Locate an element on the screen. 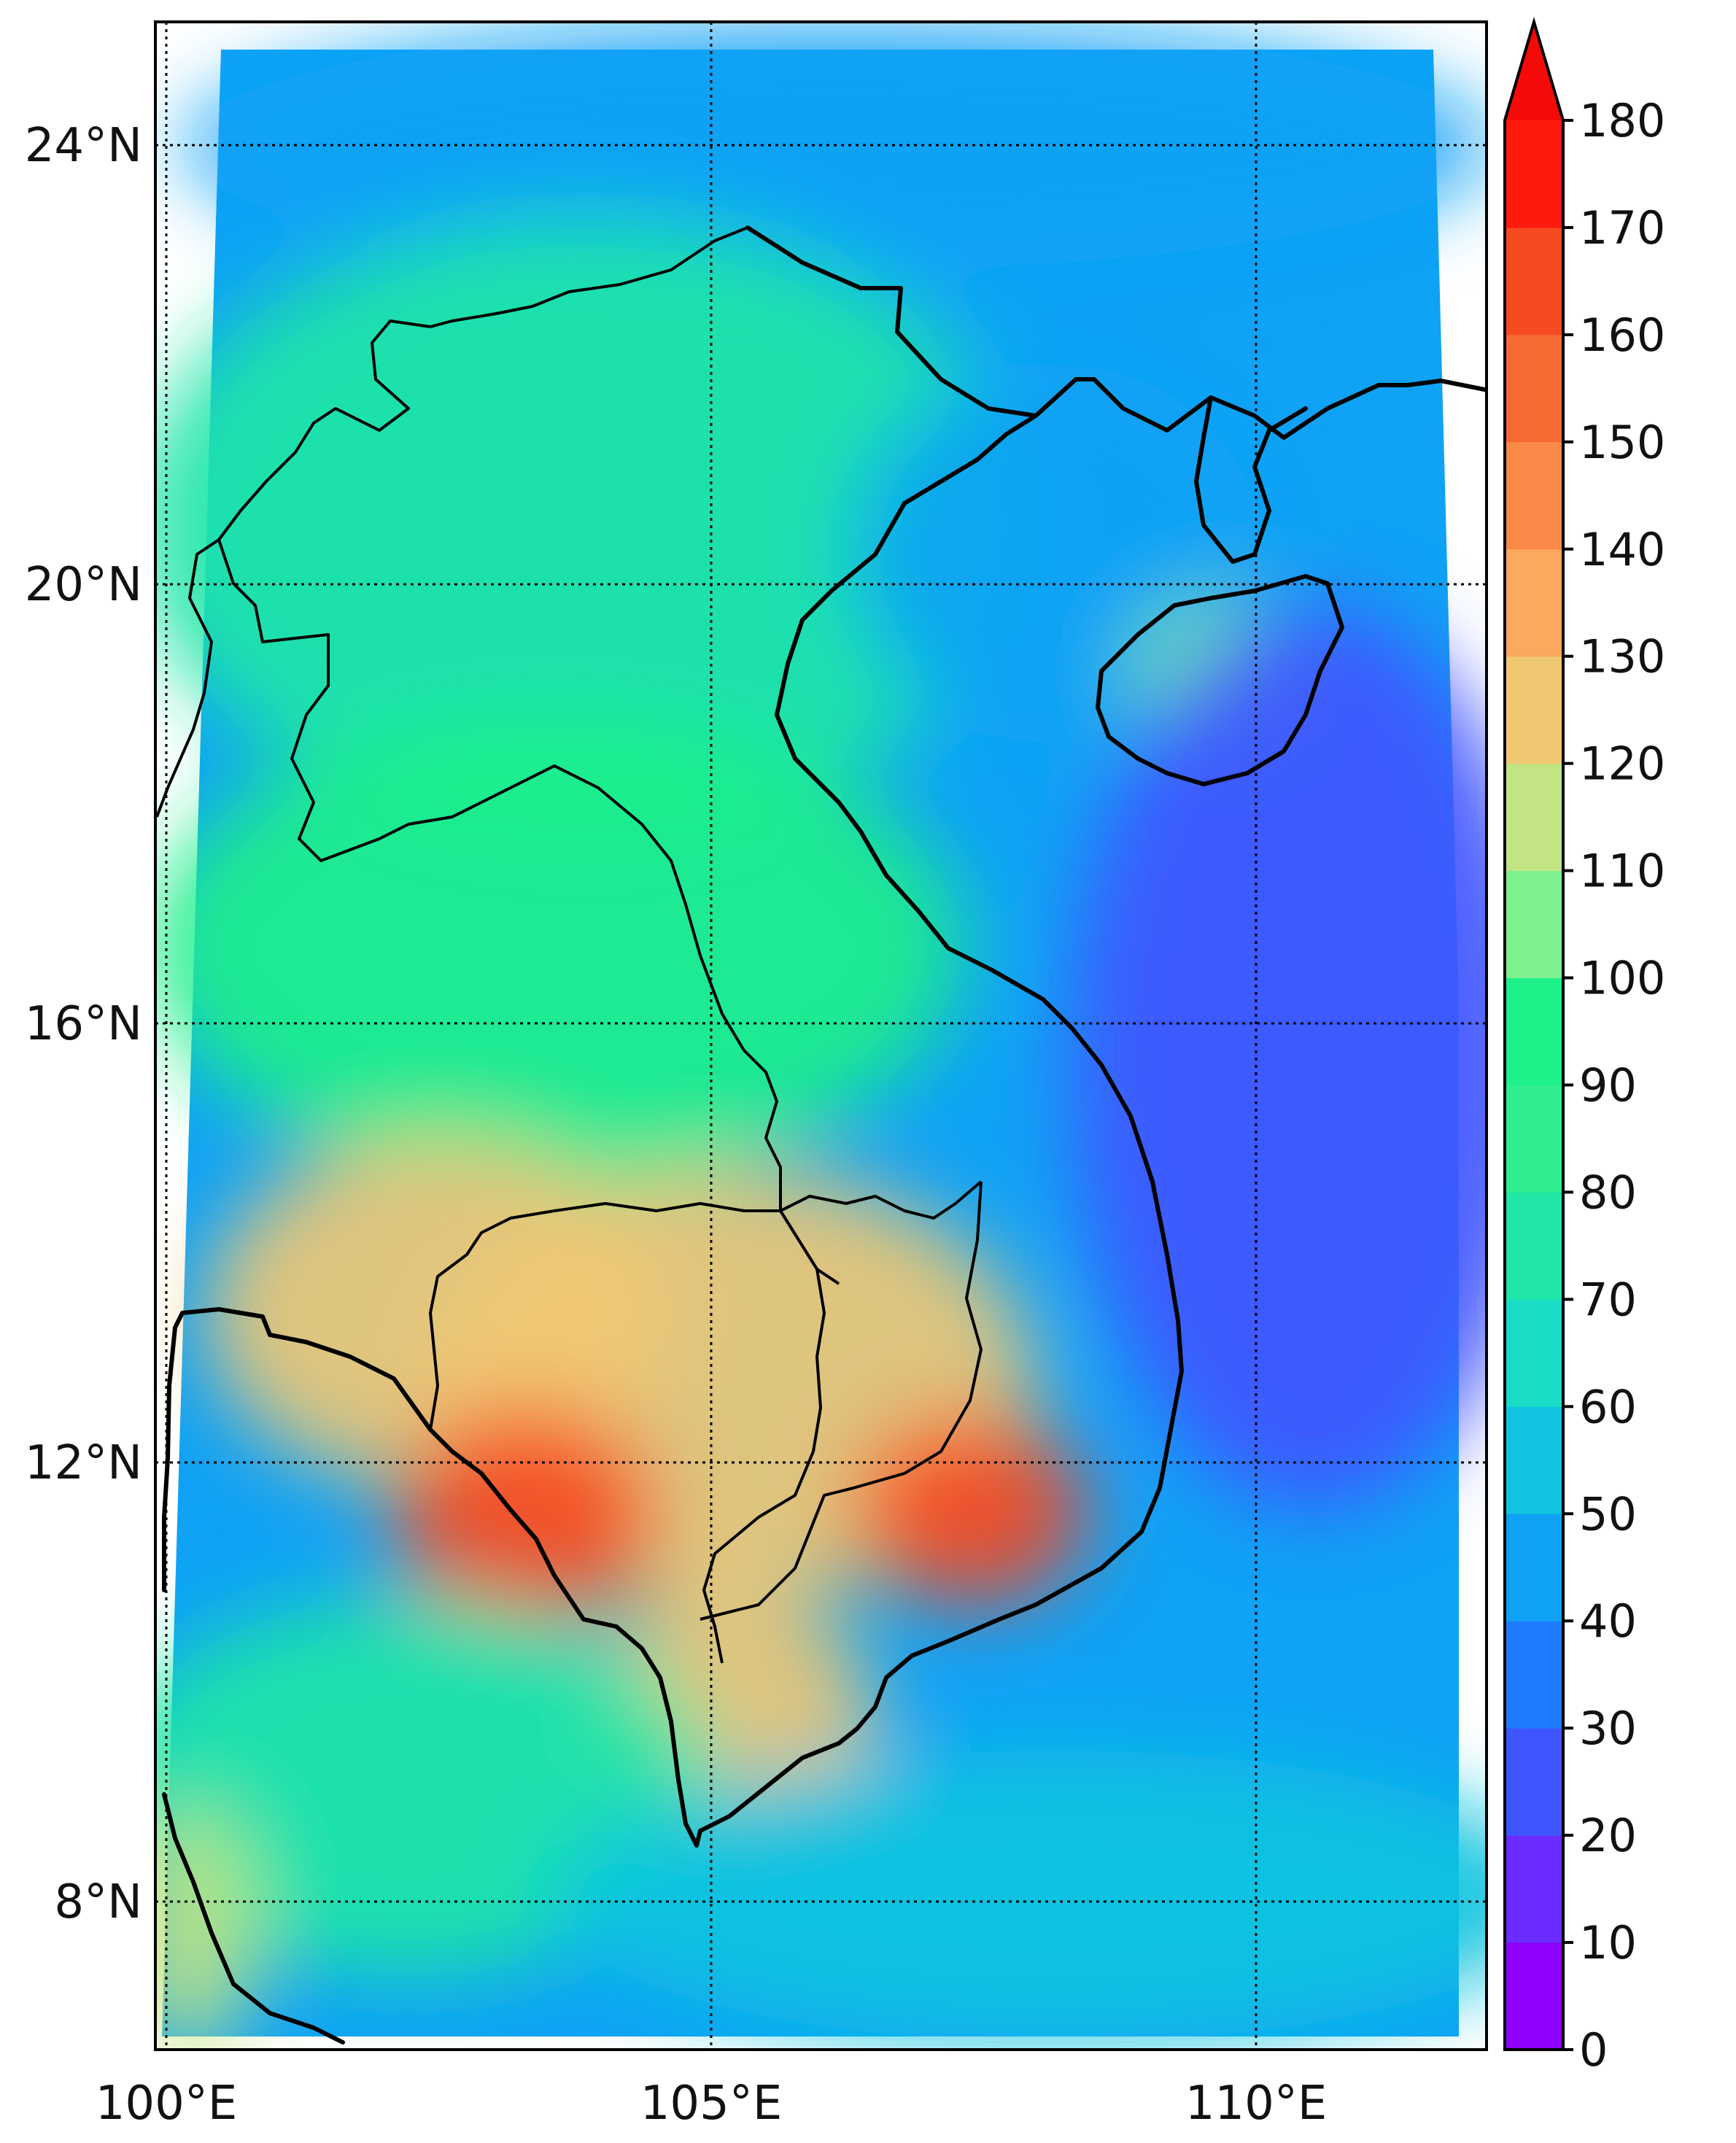 This screenshot has width=1736, height=2143. colorbar-tick-label: 170 is located at coordinates (1622, 228).